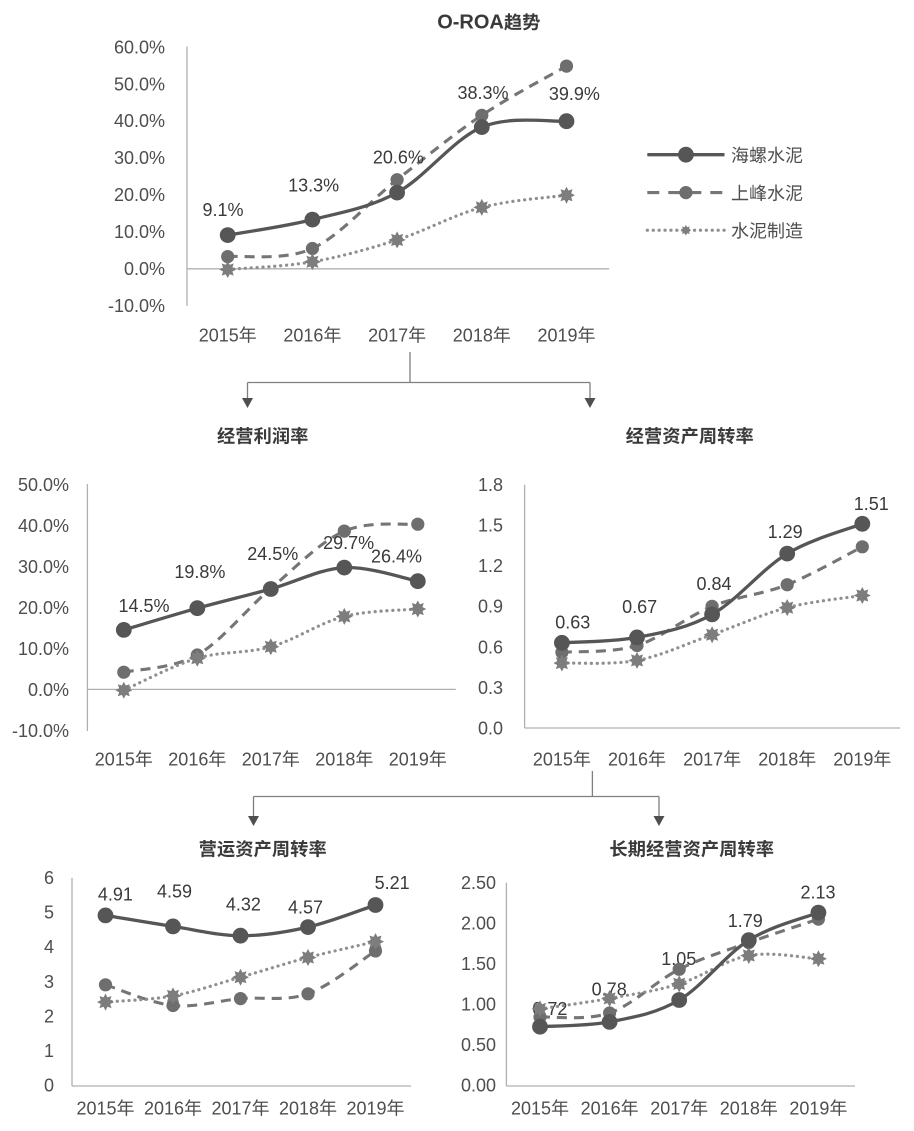 The height and width of the screenshot is (1131, 914). Describe the element at coordinates (305, 907) in the screenshot. I see `svg-text: 4.57` at that location.